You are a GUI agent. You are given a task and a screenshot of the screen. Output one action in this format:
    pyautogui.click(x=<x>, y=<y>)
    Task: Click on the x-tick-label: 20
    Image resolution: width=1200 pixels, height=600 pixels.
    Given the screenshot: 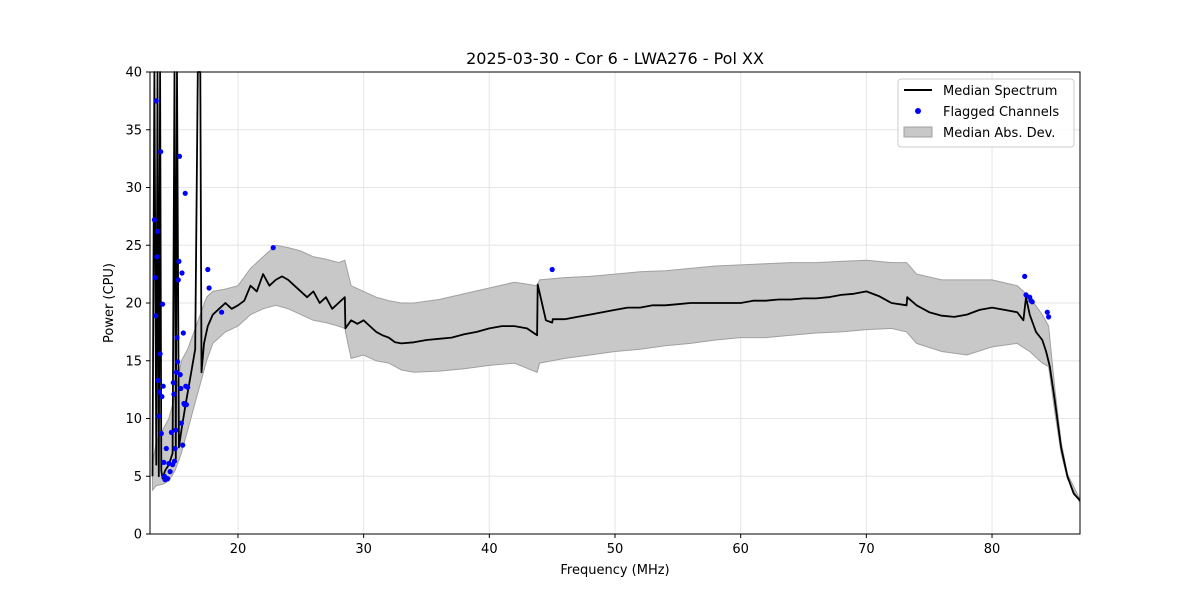 What is the action you would take?
    pyautogui.click(x=238, y=549)
    